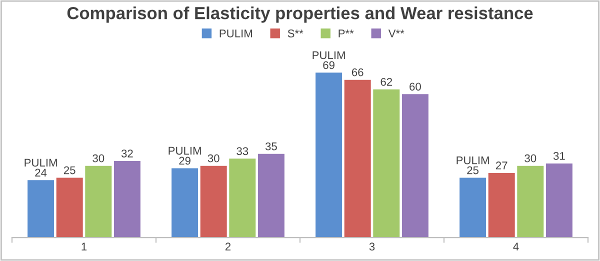  What do you see at coordinates (84, 246) in the screenshot?
I see `x-tick-label: 1` at bounding box center [84, 246].